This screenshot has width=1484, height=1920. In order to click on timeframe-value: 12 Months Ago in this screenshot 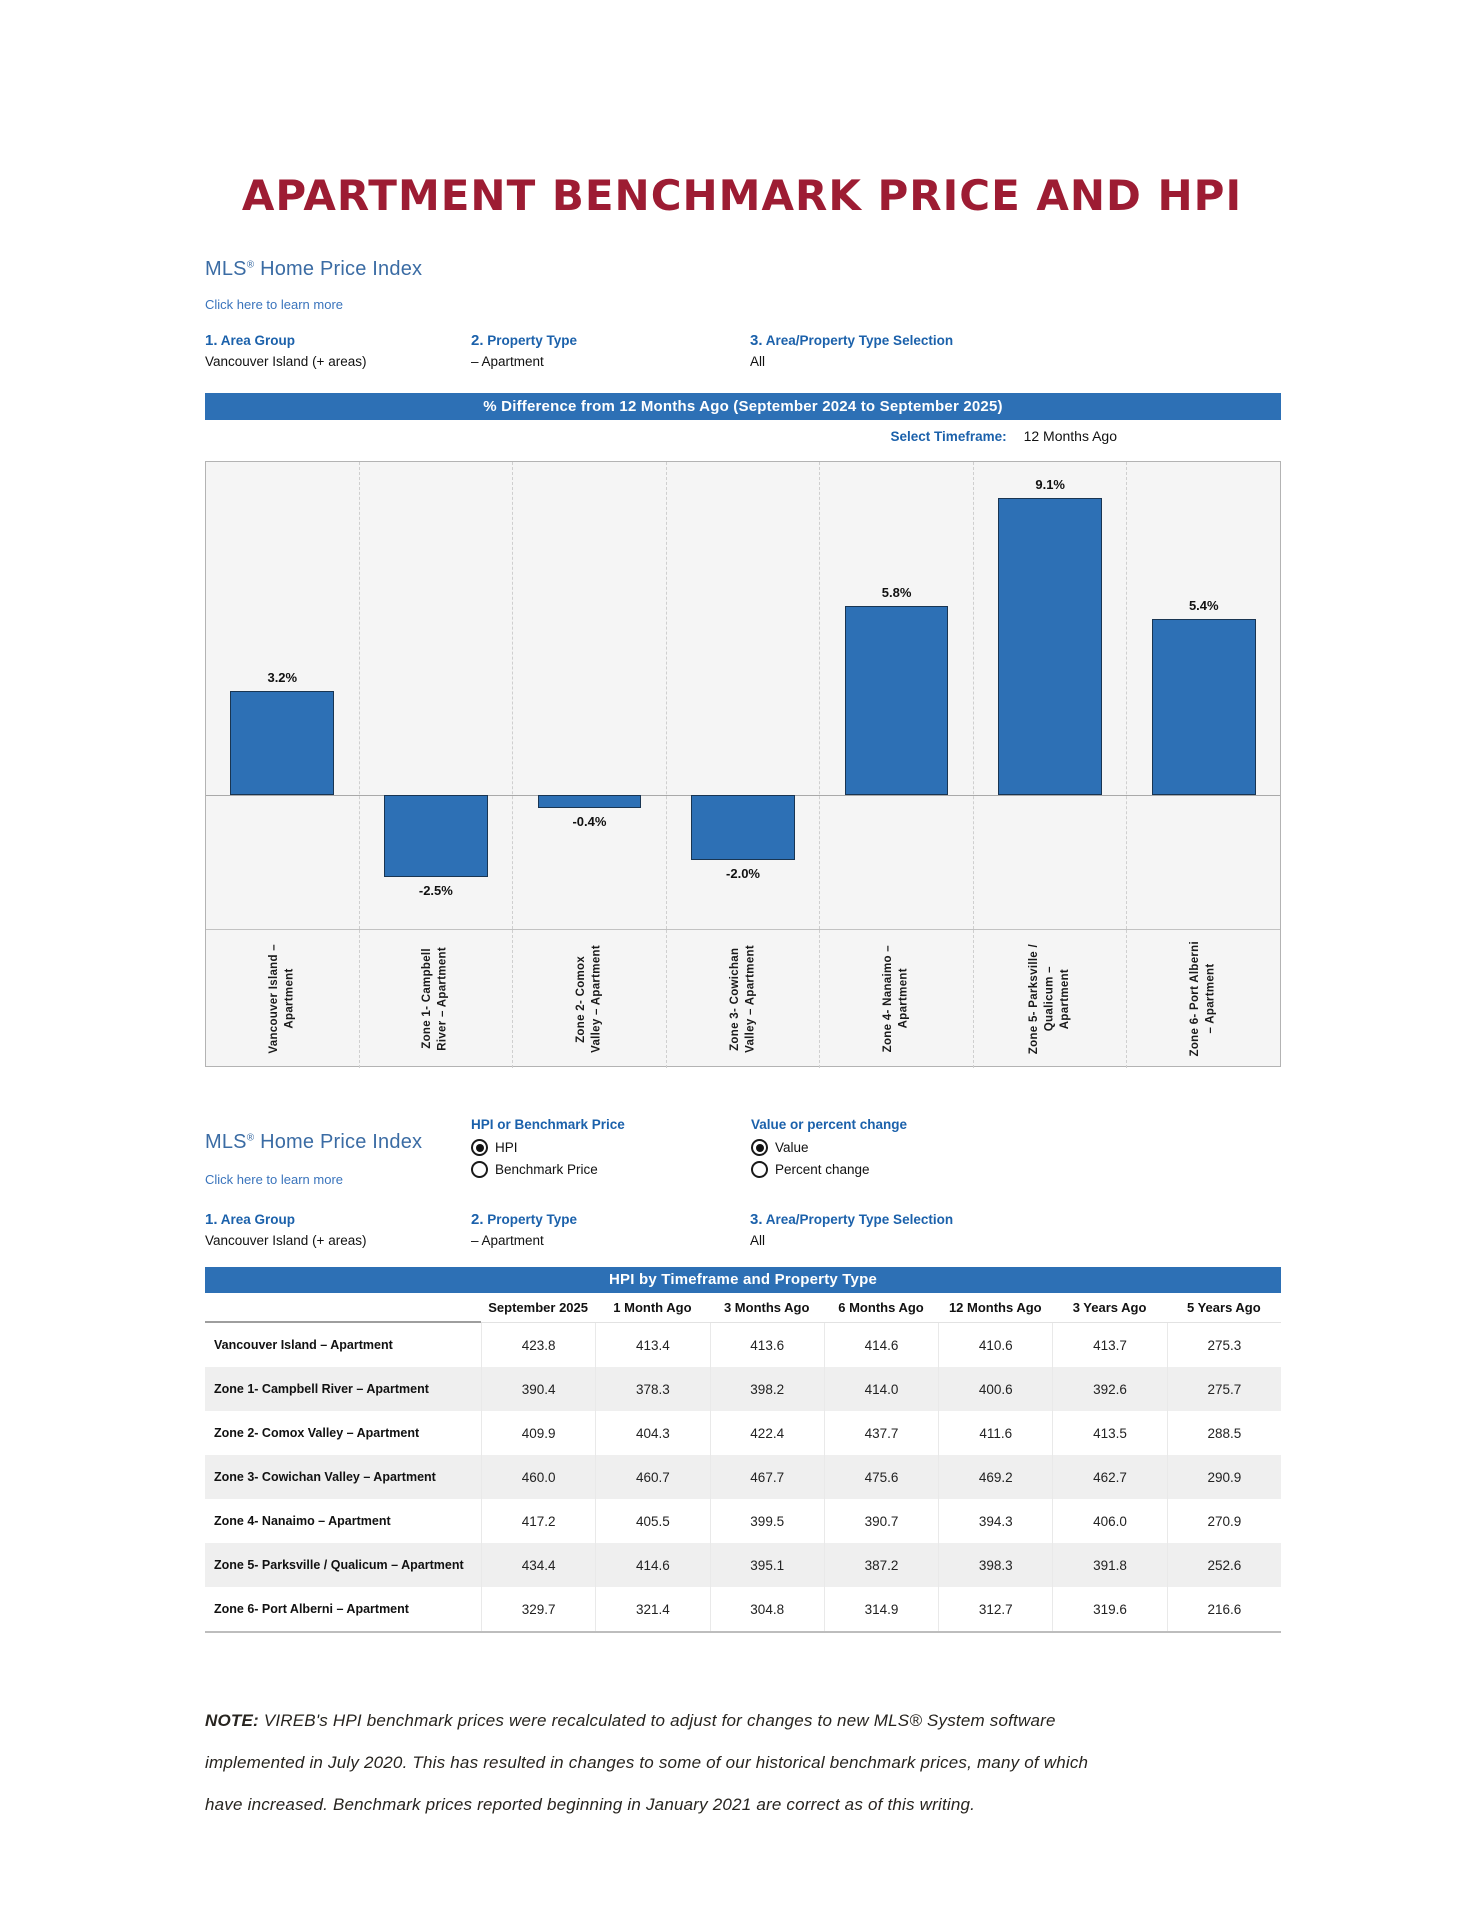, I will do `click(1070, 436)`.